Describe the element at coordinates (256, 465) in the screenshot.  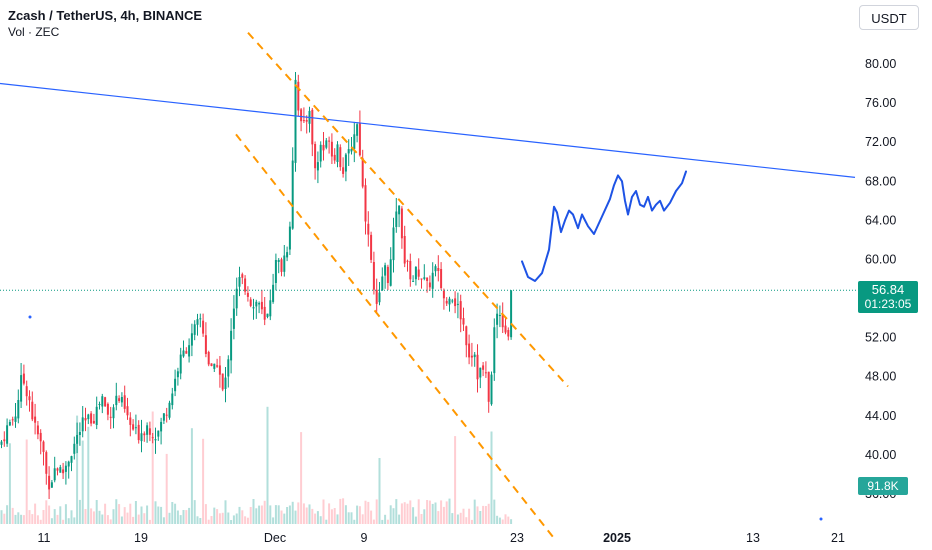
I see `volume-bars` at that location.